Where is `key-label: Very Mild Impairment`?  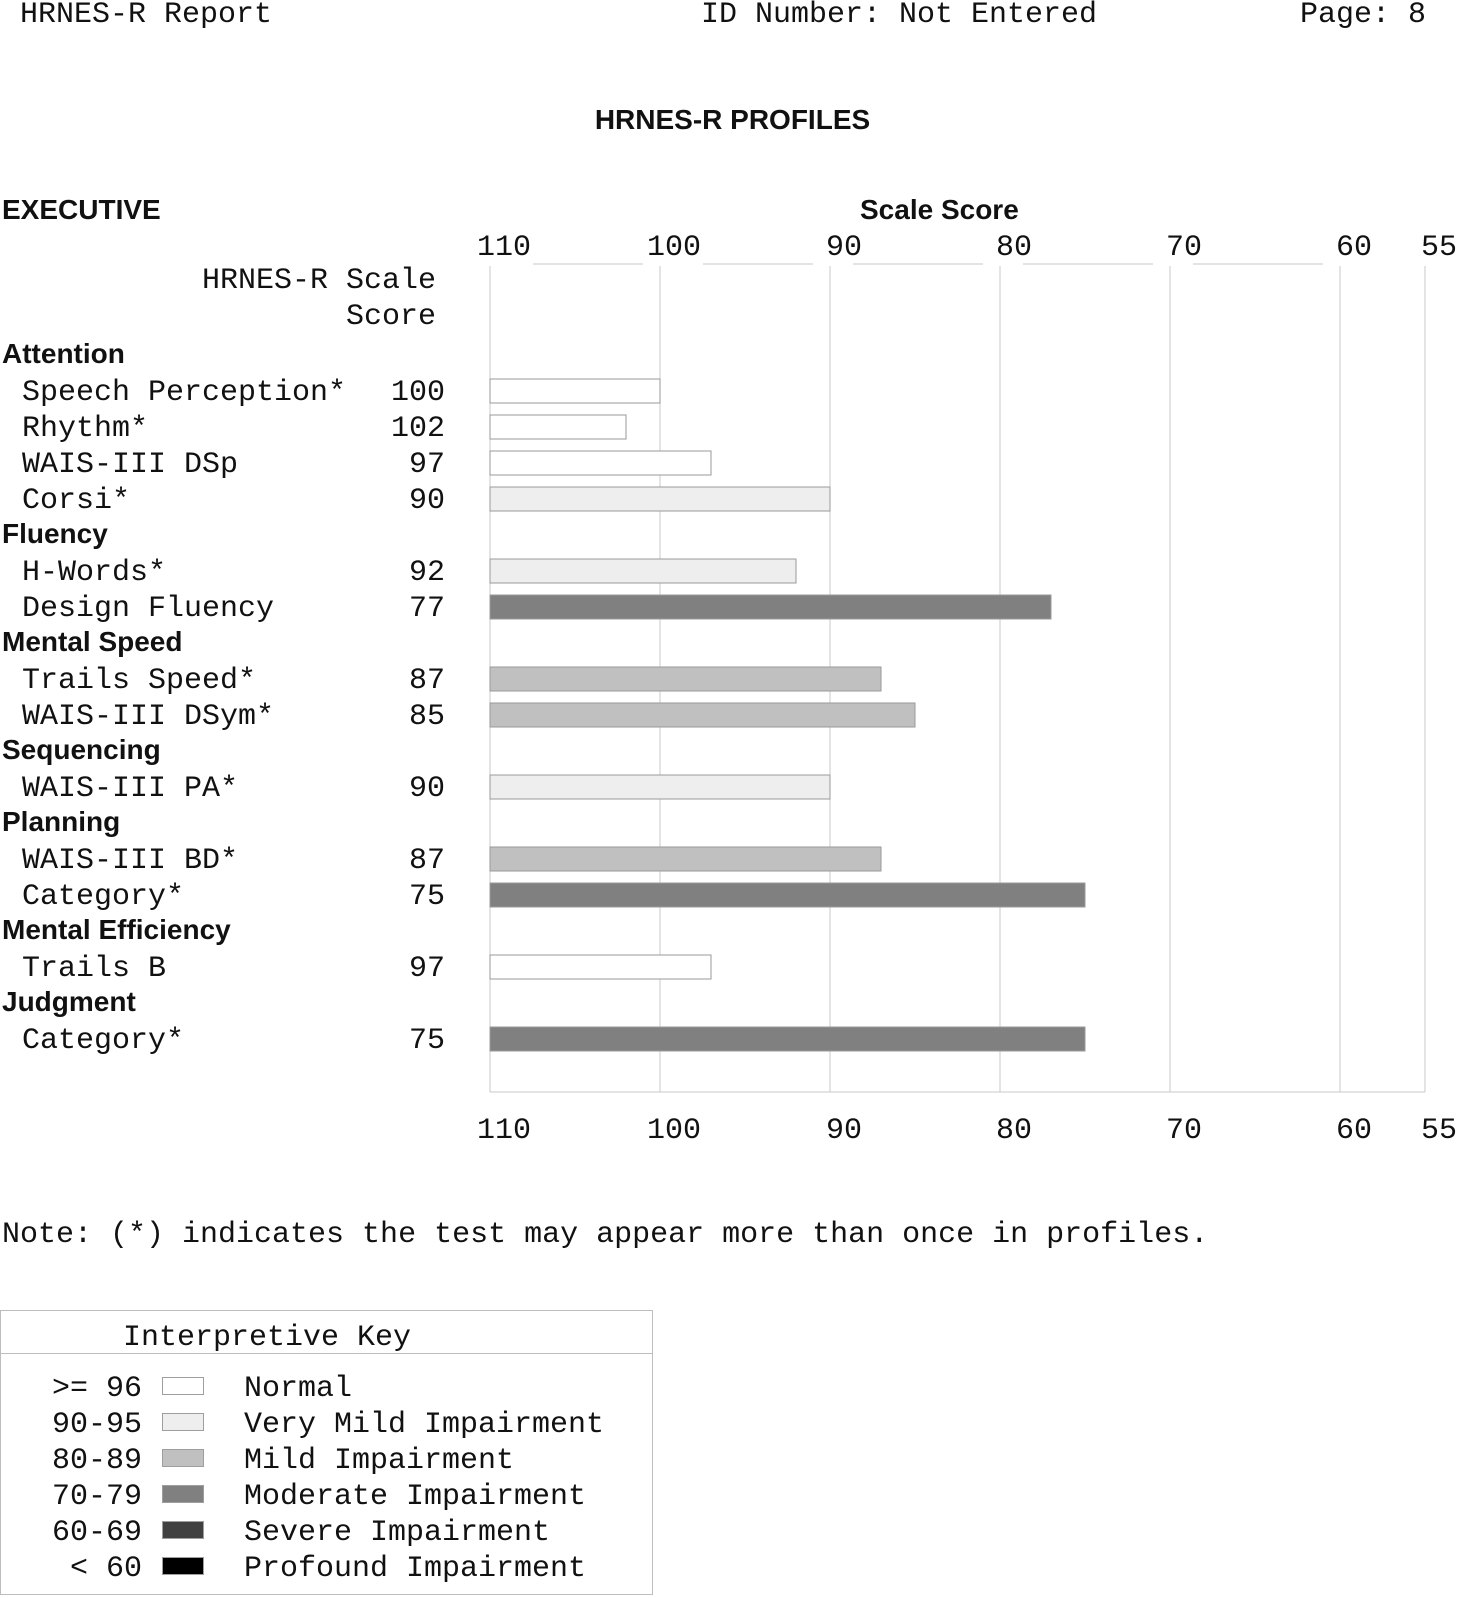 key-label: Very Mild Impairment is located at coordinates (424, 1425).